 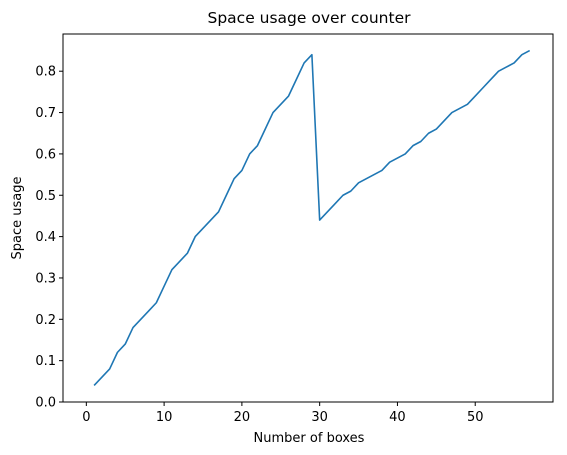 What do you see at coordinates (319, 417) in the screenshot?
I see `x-tick-label: 30` at bounding box center [319, 417].